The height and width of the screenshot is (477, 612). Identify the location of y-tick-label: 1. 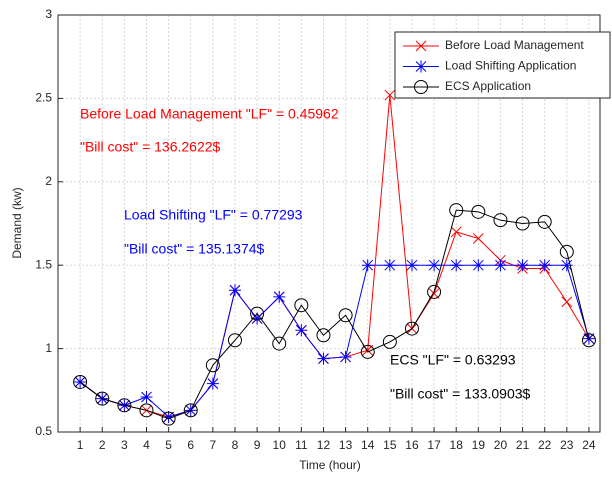
(48, 348).